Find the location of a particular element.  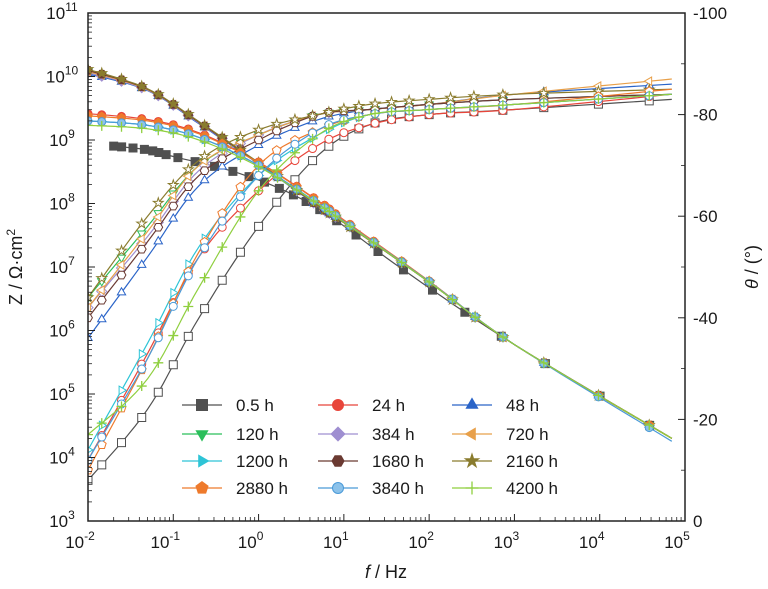

legend-label-2880-h: 2880 h is located at coordinates (262, 488).